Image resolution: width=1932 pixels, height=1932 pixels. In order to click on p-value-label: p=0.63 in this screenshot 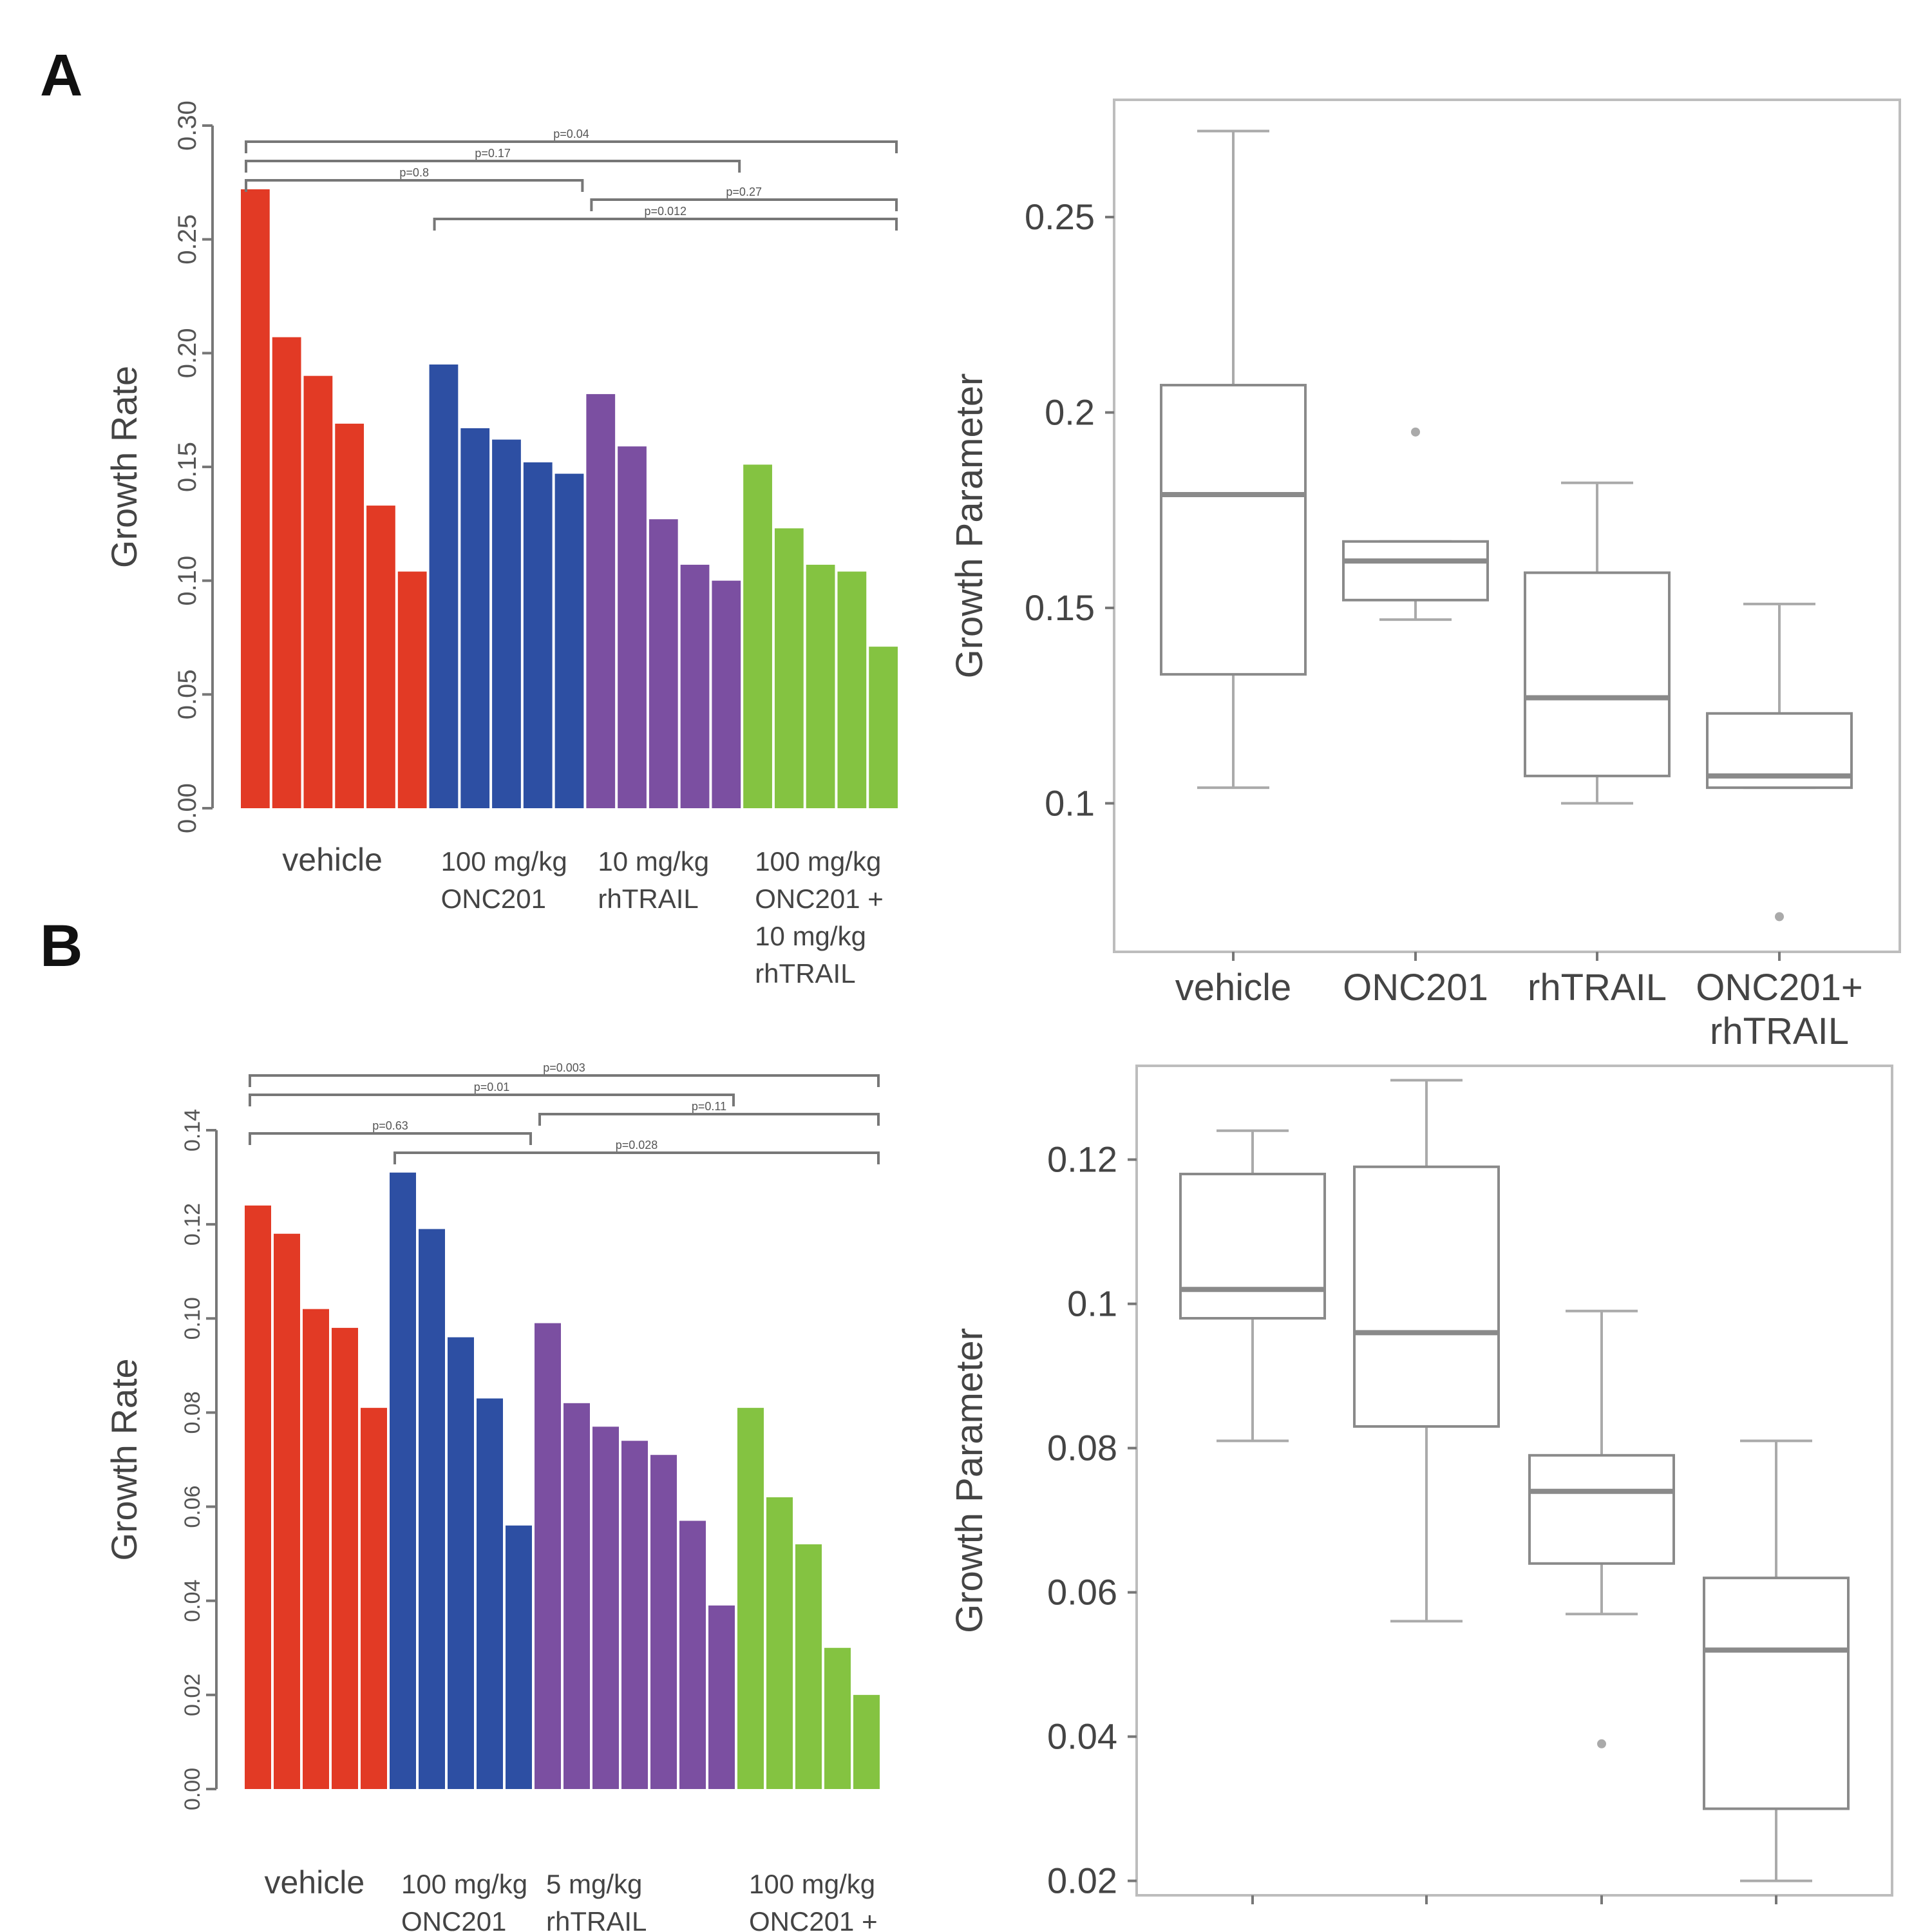, I will do `click(390, 1125)`.